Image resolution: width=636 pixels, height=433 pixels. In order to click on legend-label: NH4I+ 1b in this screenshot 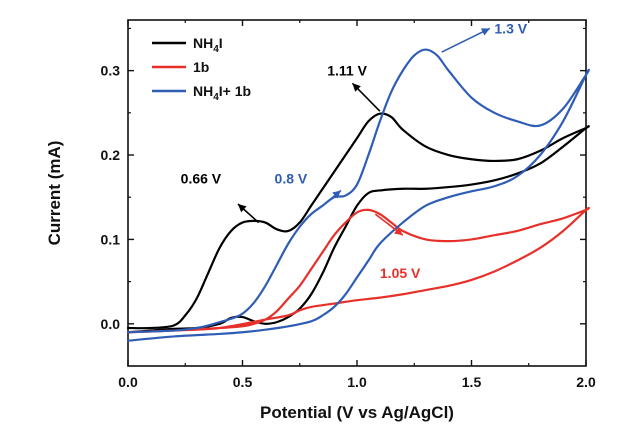, I will do `click(222, 93)`.